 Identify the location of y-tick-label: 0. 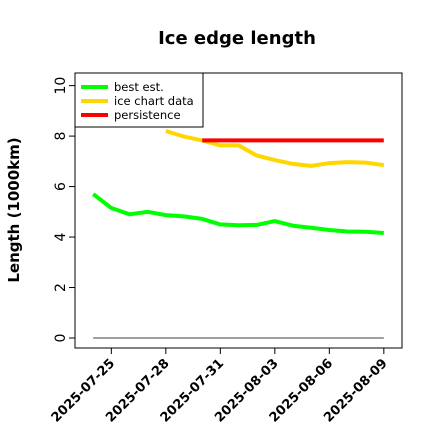
(61, 338).